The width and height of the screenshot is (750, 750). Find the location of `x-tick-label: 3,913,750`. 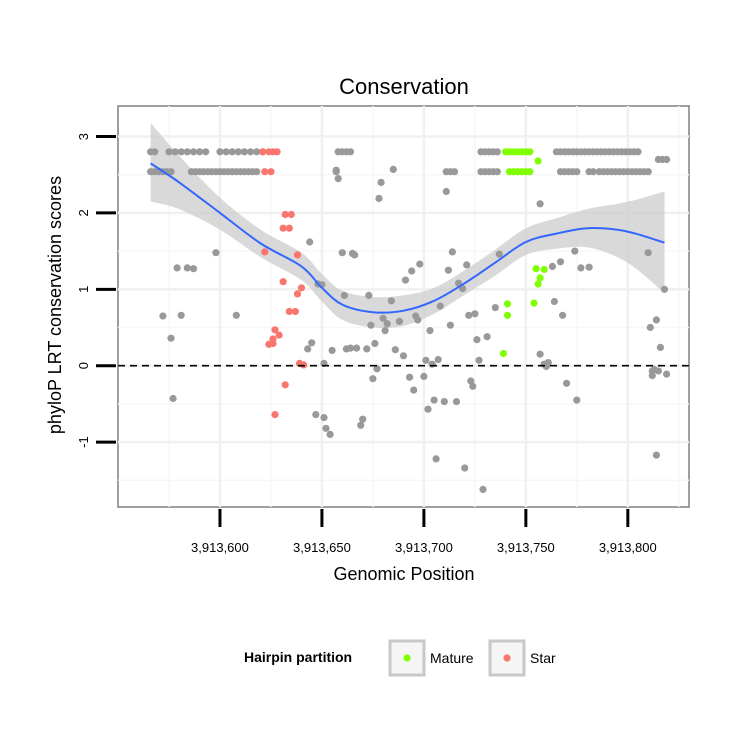

x-tick-label: 3,913,750 is located at coordinates (526, 547).